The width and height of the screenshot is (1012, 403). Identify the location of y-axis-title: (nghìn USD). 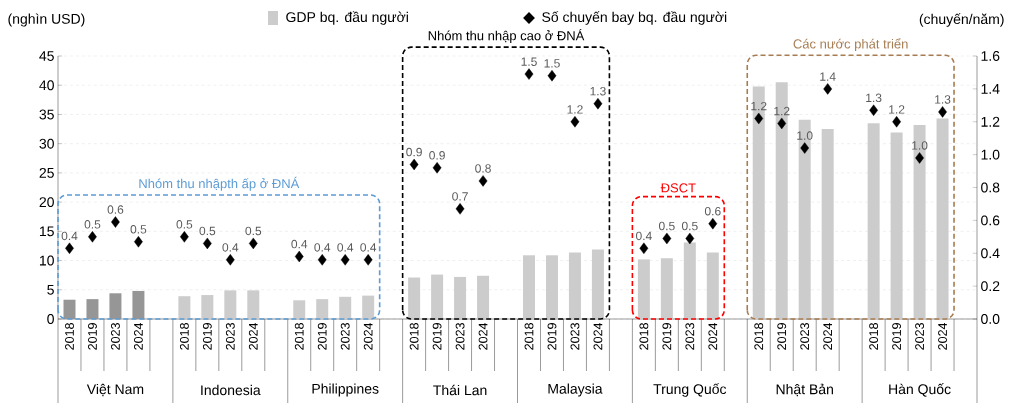
(46, 20).